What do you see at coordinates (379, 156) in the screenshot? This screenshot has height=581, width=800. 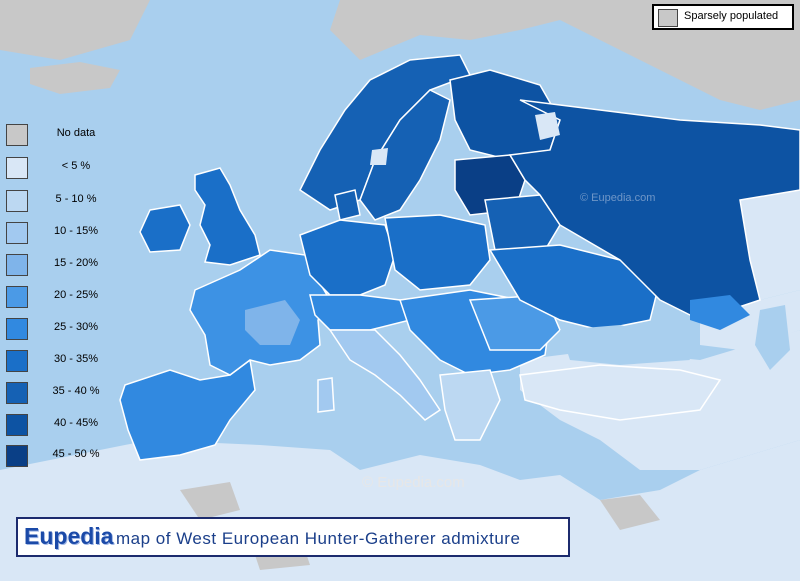 I see `lake-sweden` at bounding box center [379, 156].